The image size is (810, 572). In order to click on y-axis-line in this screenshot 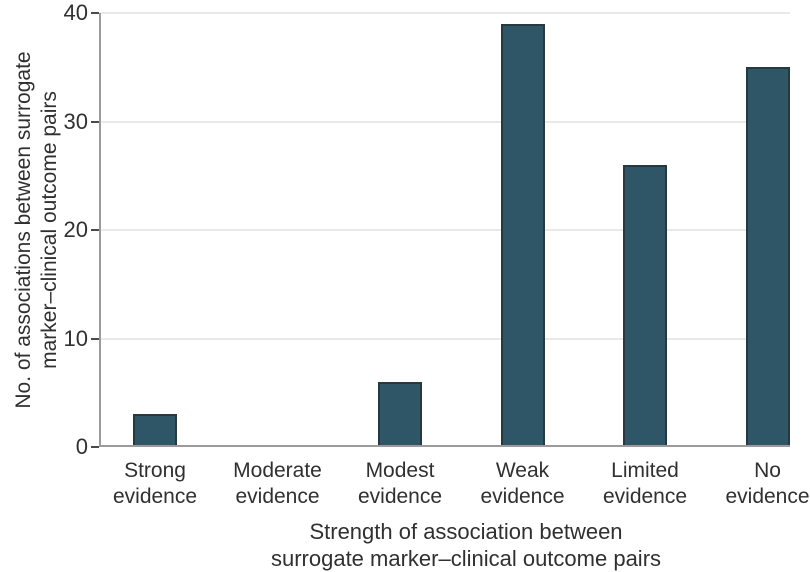, I will do `click(100, 230)`.